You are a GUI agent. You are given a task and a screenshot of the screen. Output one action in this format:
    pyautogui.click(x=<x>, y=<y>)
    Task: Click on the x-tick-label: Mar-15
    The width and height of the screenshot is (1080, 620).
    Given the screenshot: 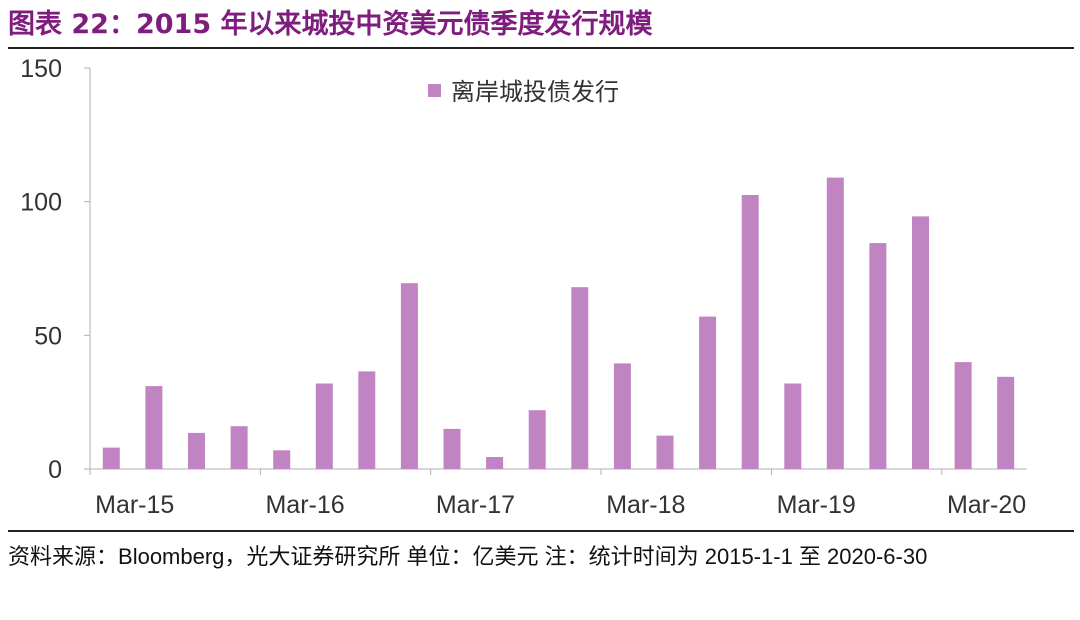 What is the action you would take?
    pyautogui.click(x=134, y=505)
    